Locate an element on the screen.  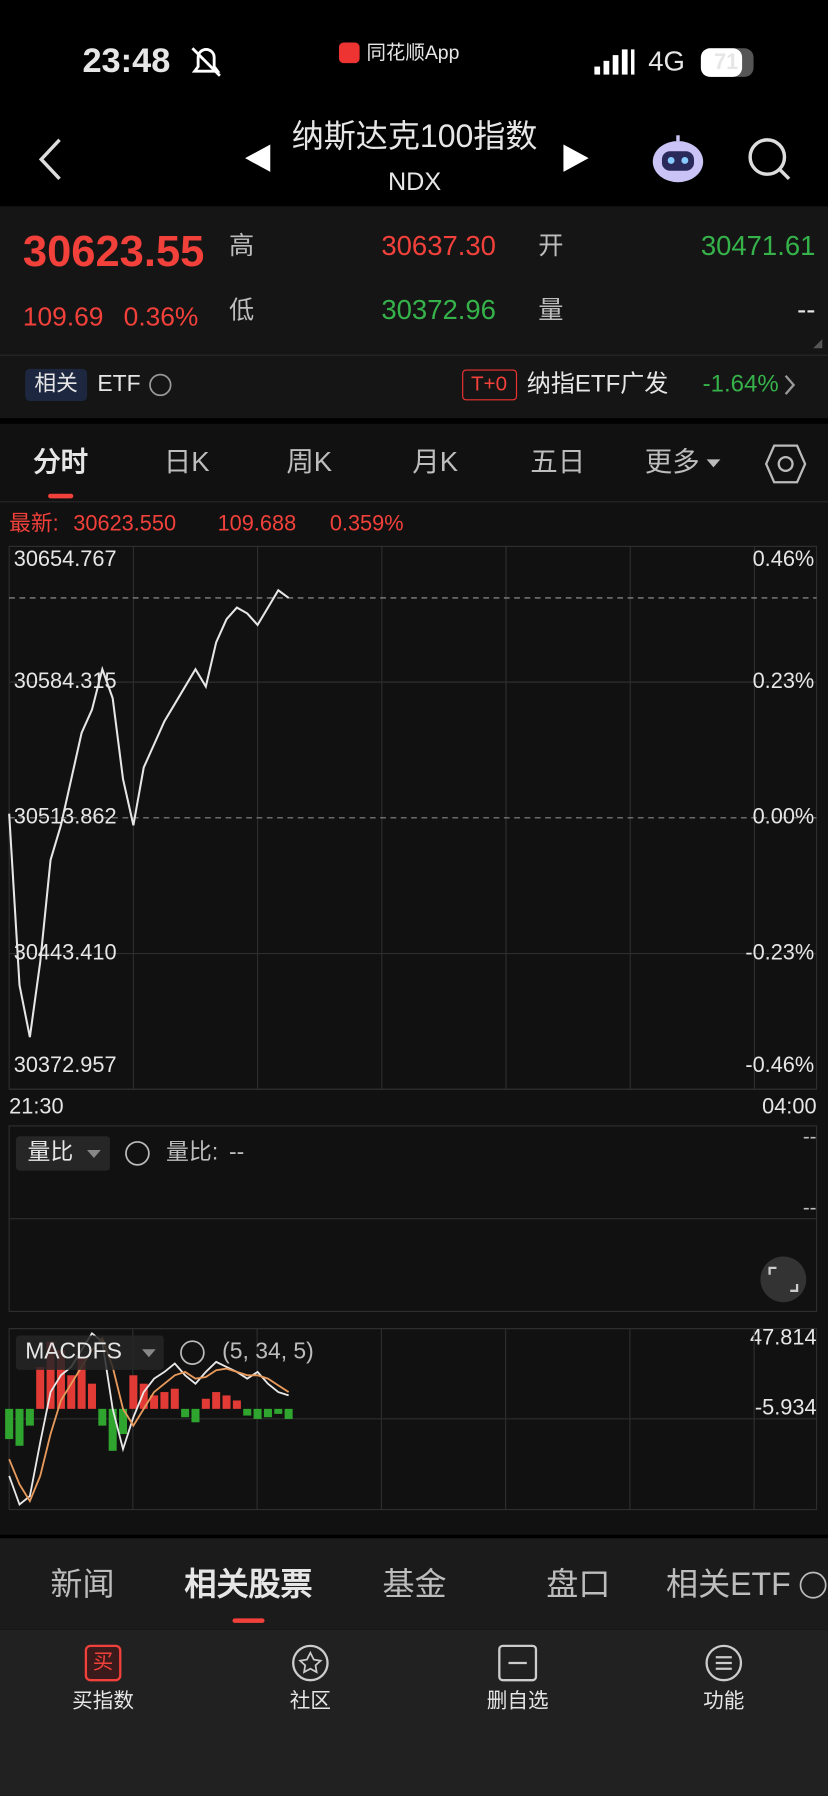
bottom-tab: 基金 is located at coordinates (415, 1584).